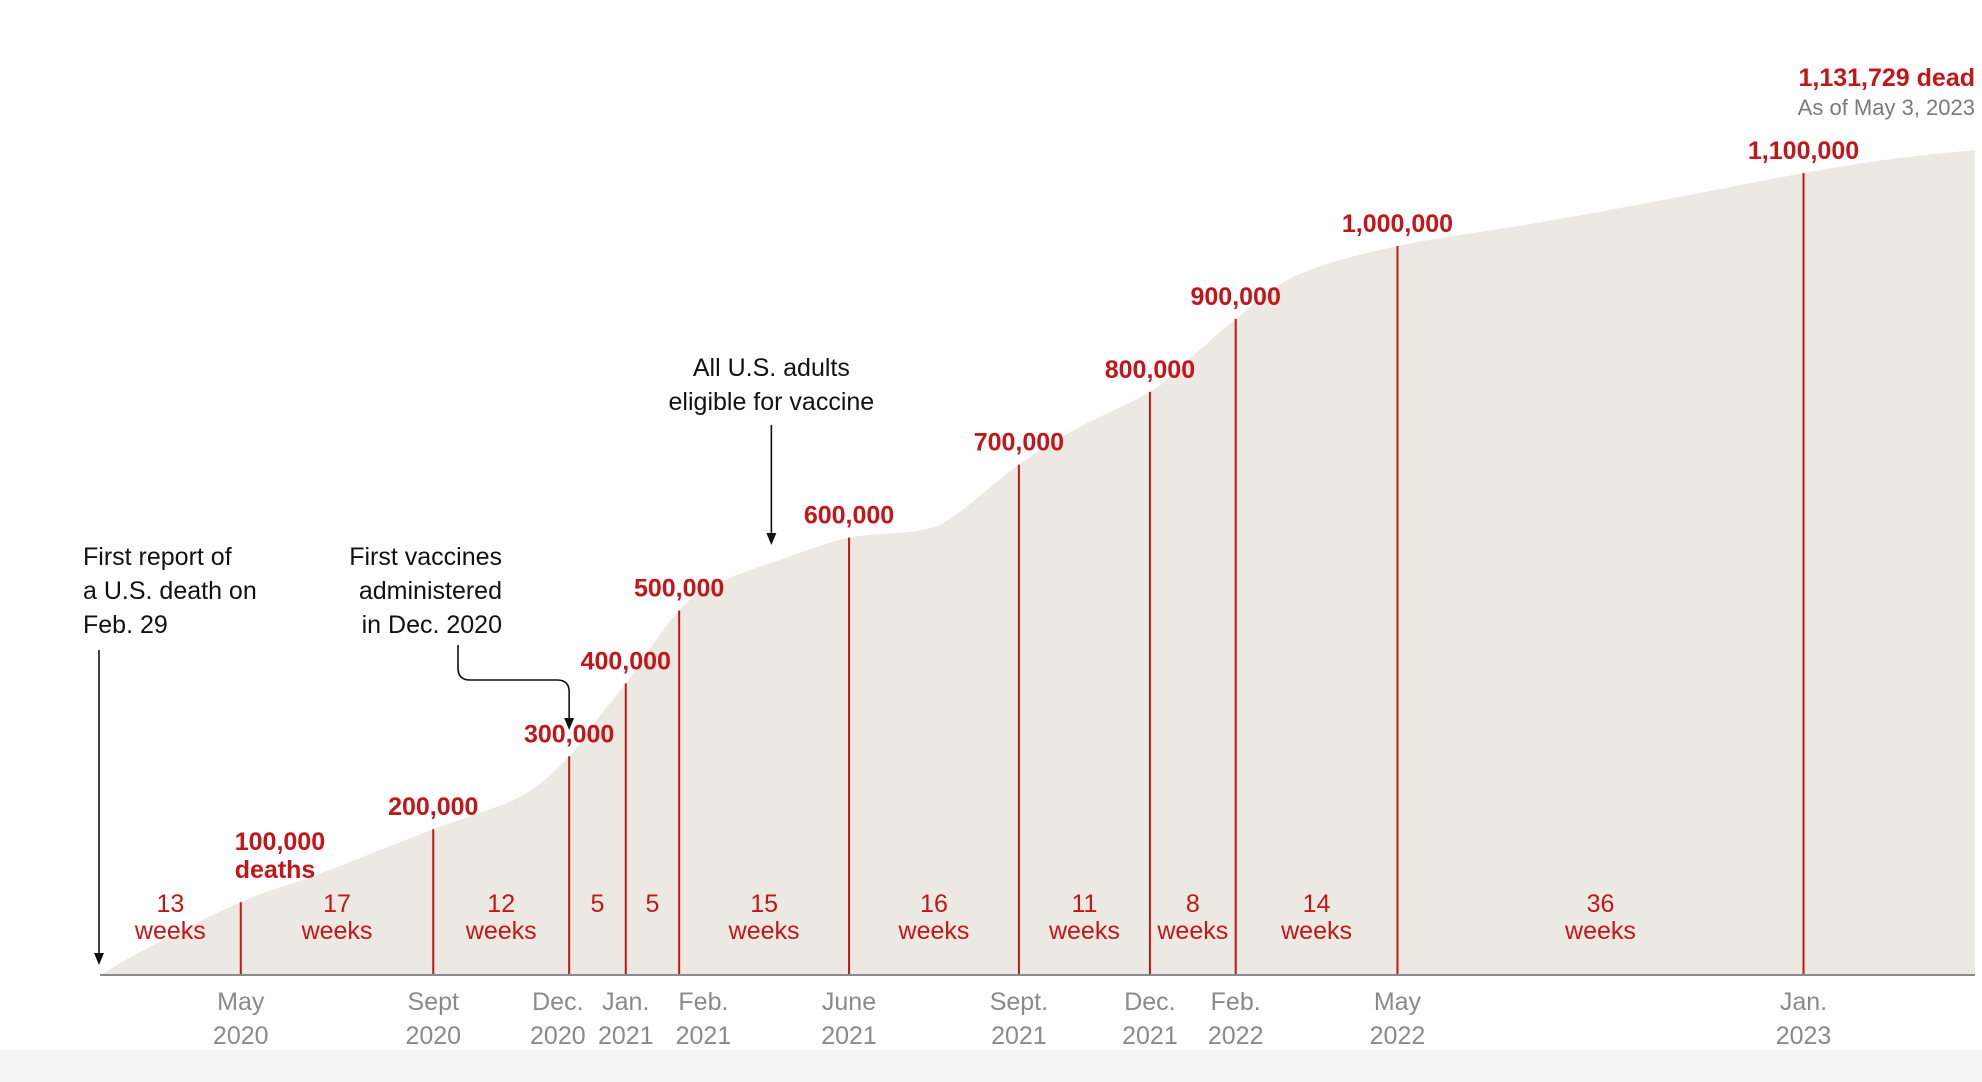 The width and height of the screenshot is (1982, 1082). Describe the element at coordinates (433, 1002) in the screenshot. I see `x-tick-month: Sept` at that location.